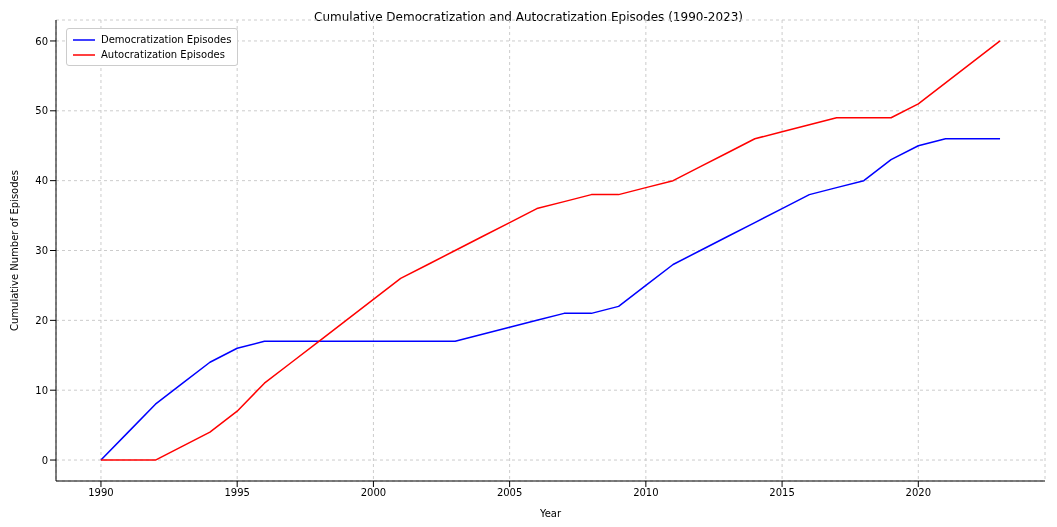 The width and height of the screenshot is (1057, 527). What do you see at coordinates (509, 493) in the screenshot?
I see `x-tick-label: 2005` at bounding box center [509, 493].